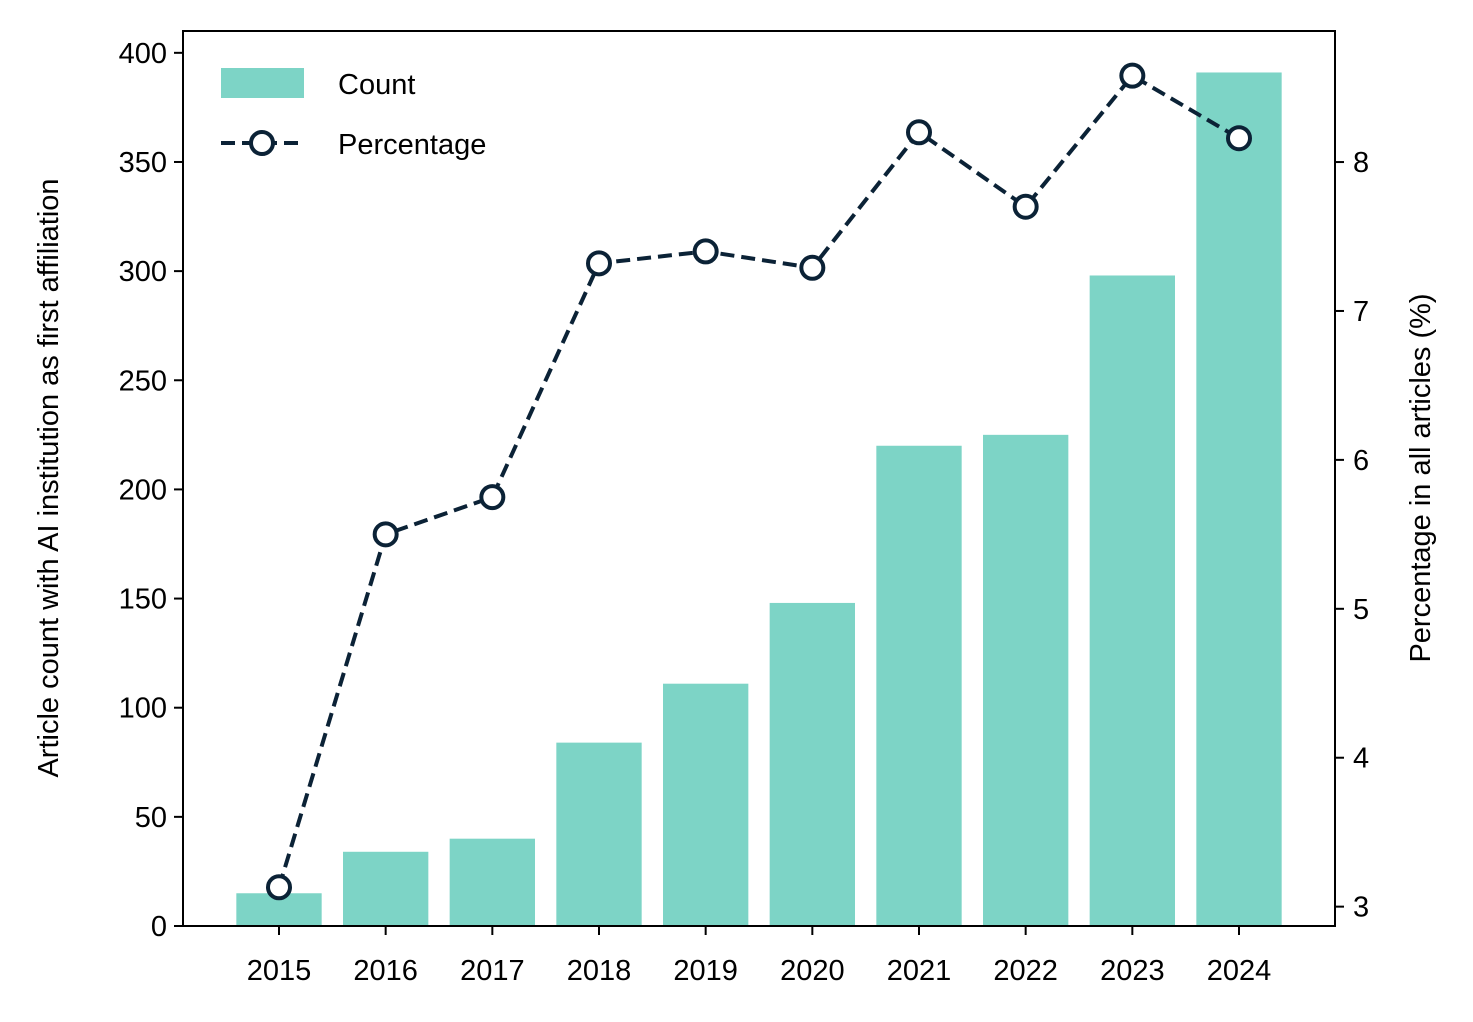  I want to click on y-left-tick-label: 100, so click(143, 709).